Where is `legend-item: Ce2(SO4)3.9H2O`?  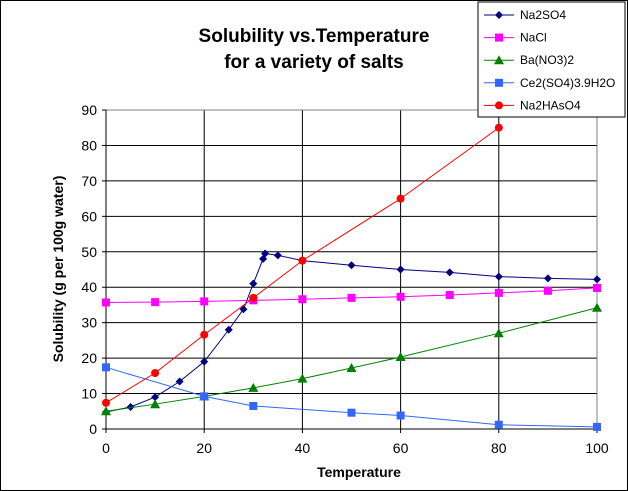
legend-item: Ce2(SO4)3.9H2O is located at coordinates (549, 83).